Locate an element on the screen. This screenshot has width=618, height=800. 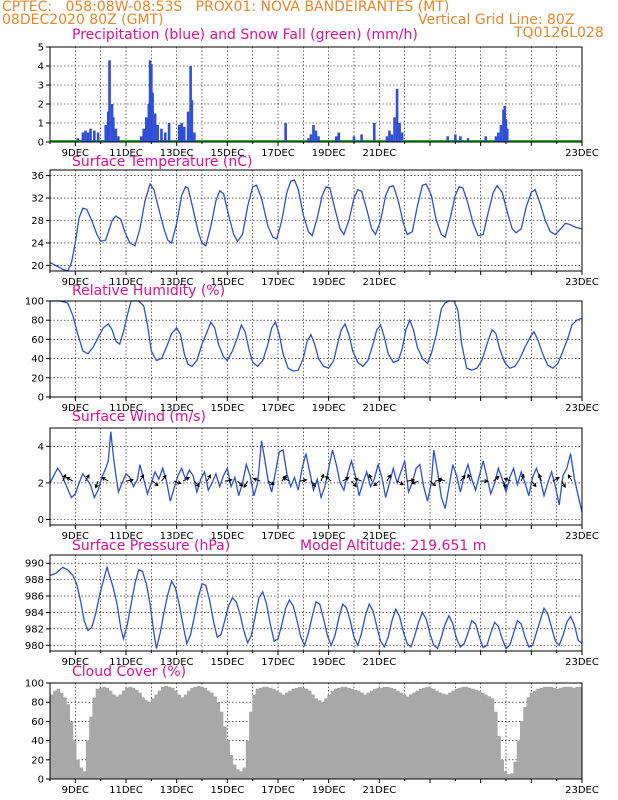
precip-ytick-label: 2 is located at coordinates (41, 105).